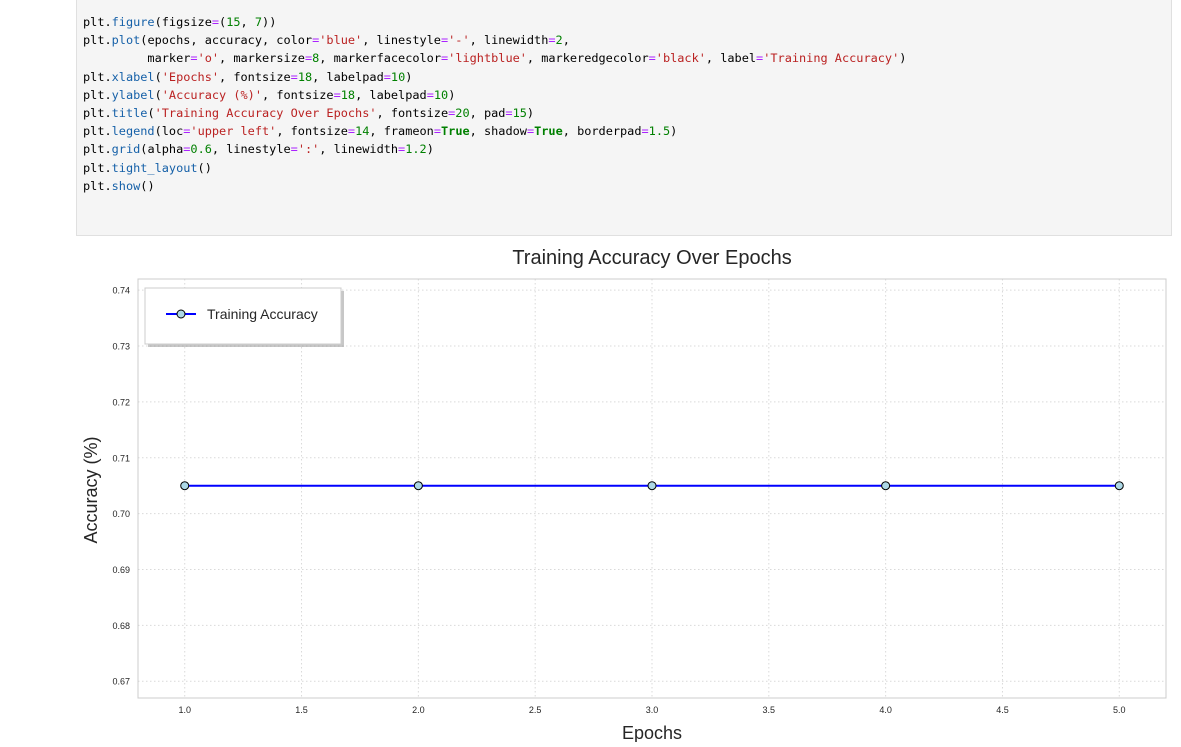 Image resolution: width=1181 pixels, height=747 pixels. Describe the element at coordinates (602, 131) in the screenshot. I see `code-token: , borderpad` at that location.